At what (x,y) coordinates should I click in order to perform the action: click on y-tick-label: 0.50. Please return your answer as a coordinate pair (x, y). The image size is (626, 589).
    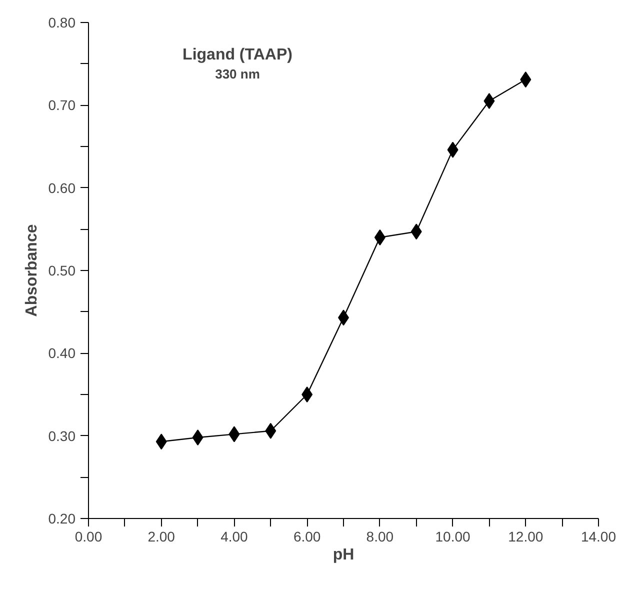
    Looking at the image, I should click on (62, 270).